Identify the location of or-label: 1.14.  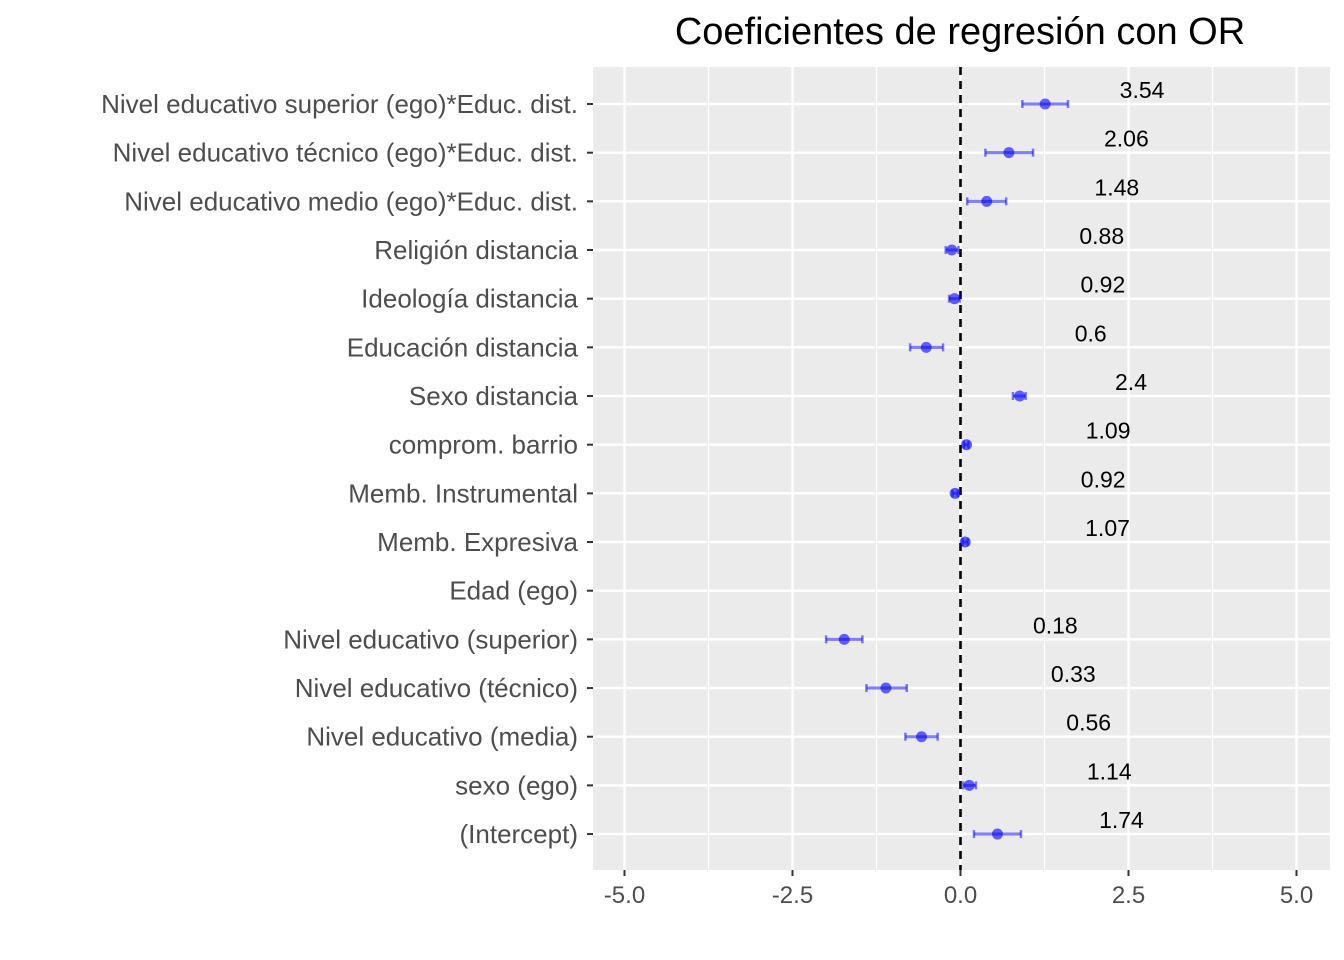
(1109, 771).